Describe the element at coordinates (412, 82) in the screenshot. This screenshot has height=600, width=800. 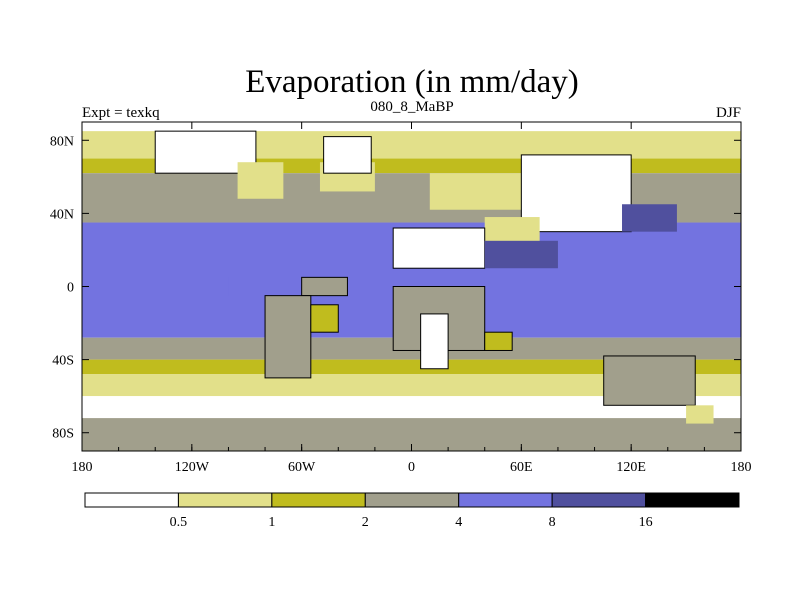
I see `chart-title: Evaporation (in mm/day)` at that location.